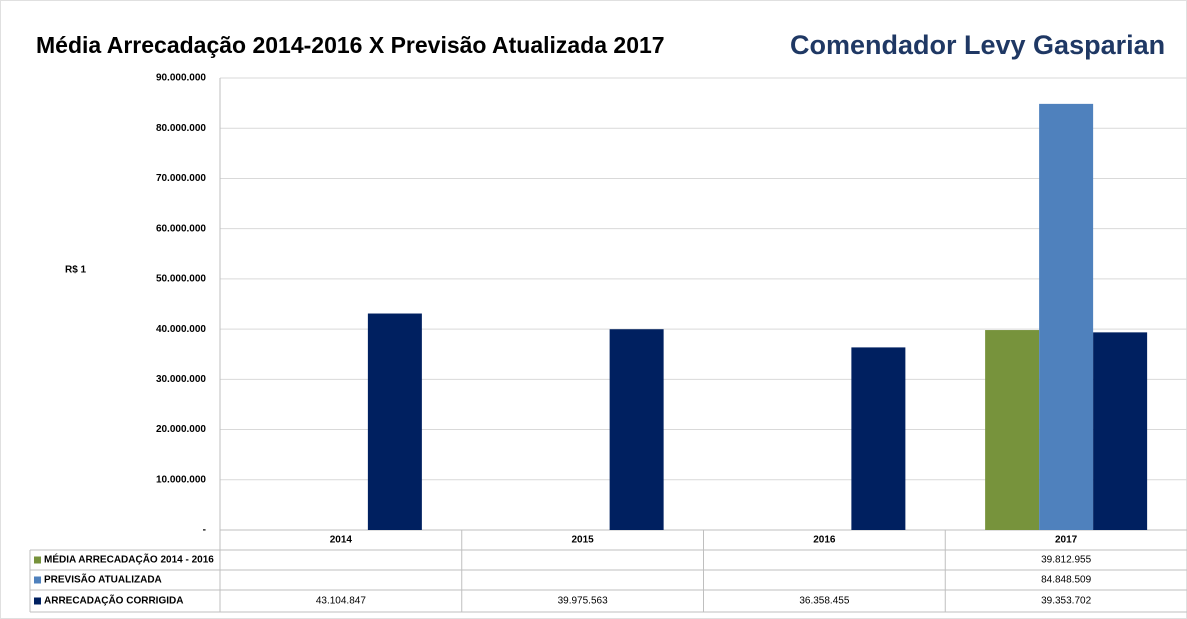 Image resolution: width=1187 pixels, height=619 pixels. I want to click on y-axis-label: R$ 1, so click(76, 270).